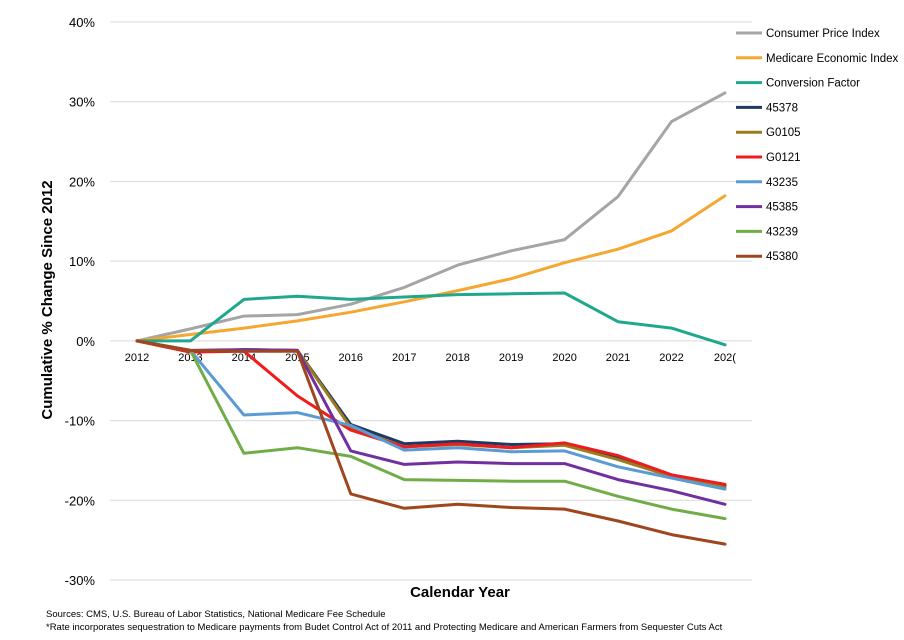  Describe the element at coordinates (82, 102) in the screenshot. I see `y-tick-label: 30%` at that location.